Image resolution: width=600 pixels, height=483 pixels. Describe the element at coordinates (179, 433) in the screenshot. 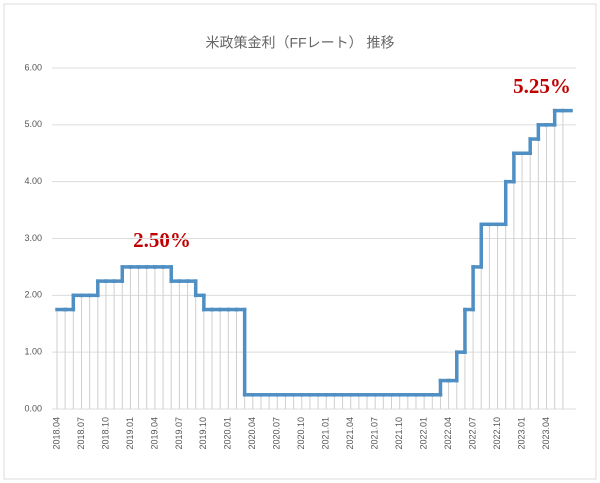

I see `x-tick-label: 2019.07` at that location.